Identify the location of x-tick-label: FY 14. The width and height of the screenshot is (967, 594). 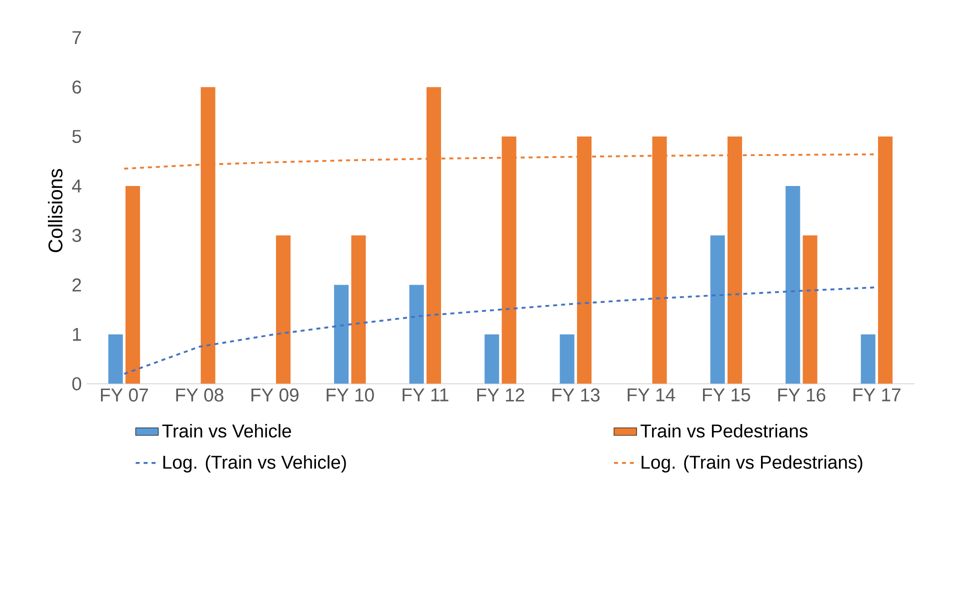
(652, 394).